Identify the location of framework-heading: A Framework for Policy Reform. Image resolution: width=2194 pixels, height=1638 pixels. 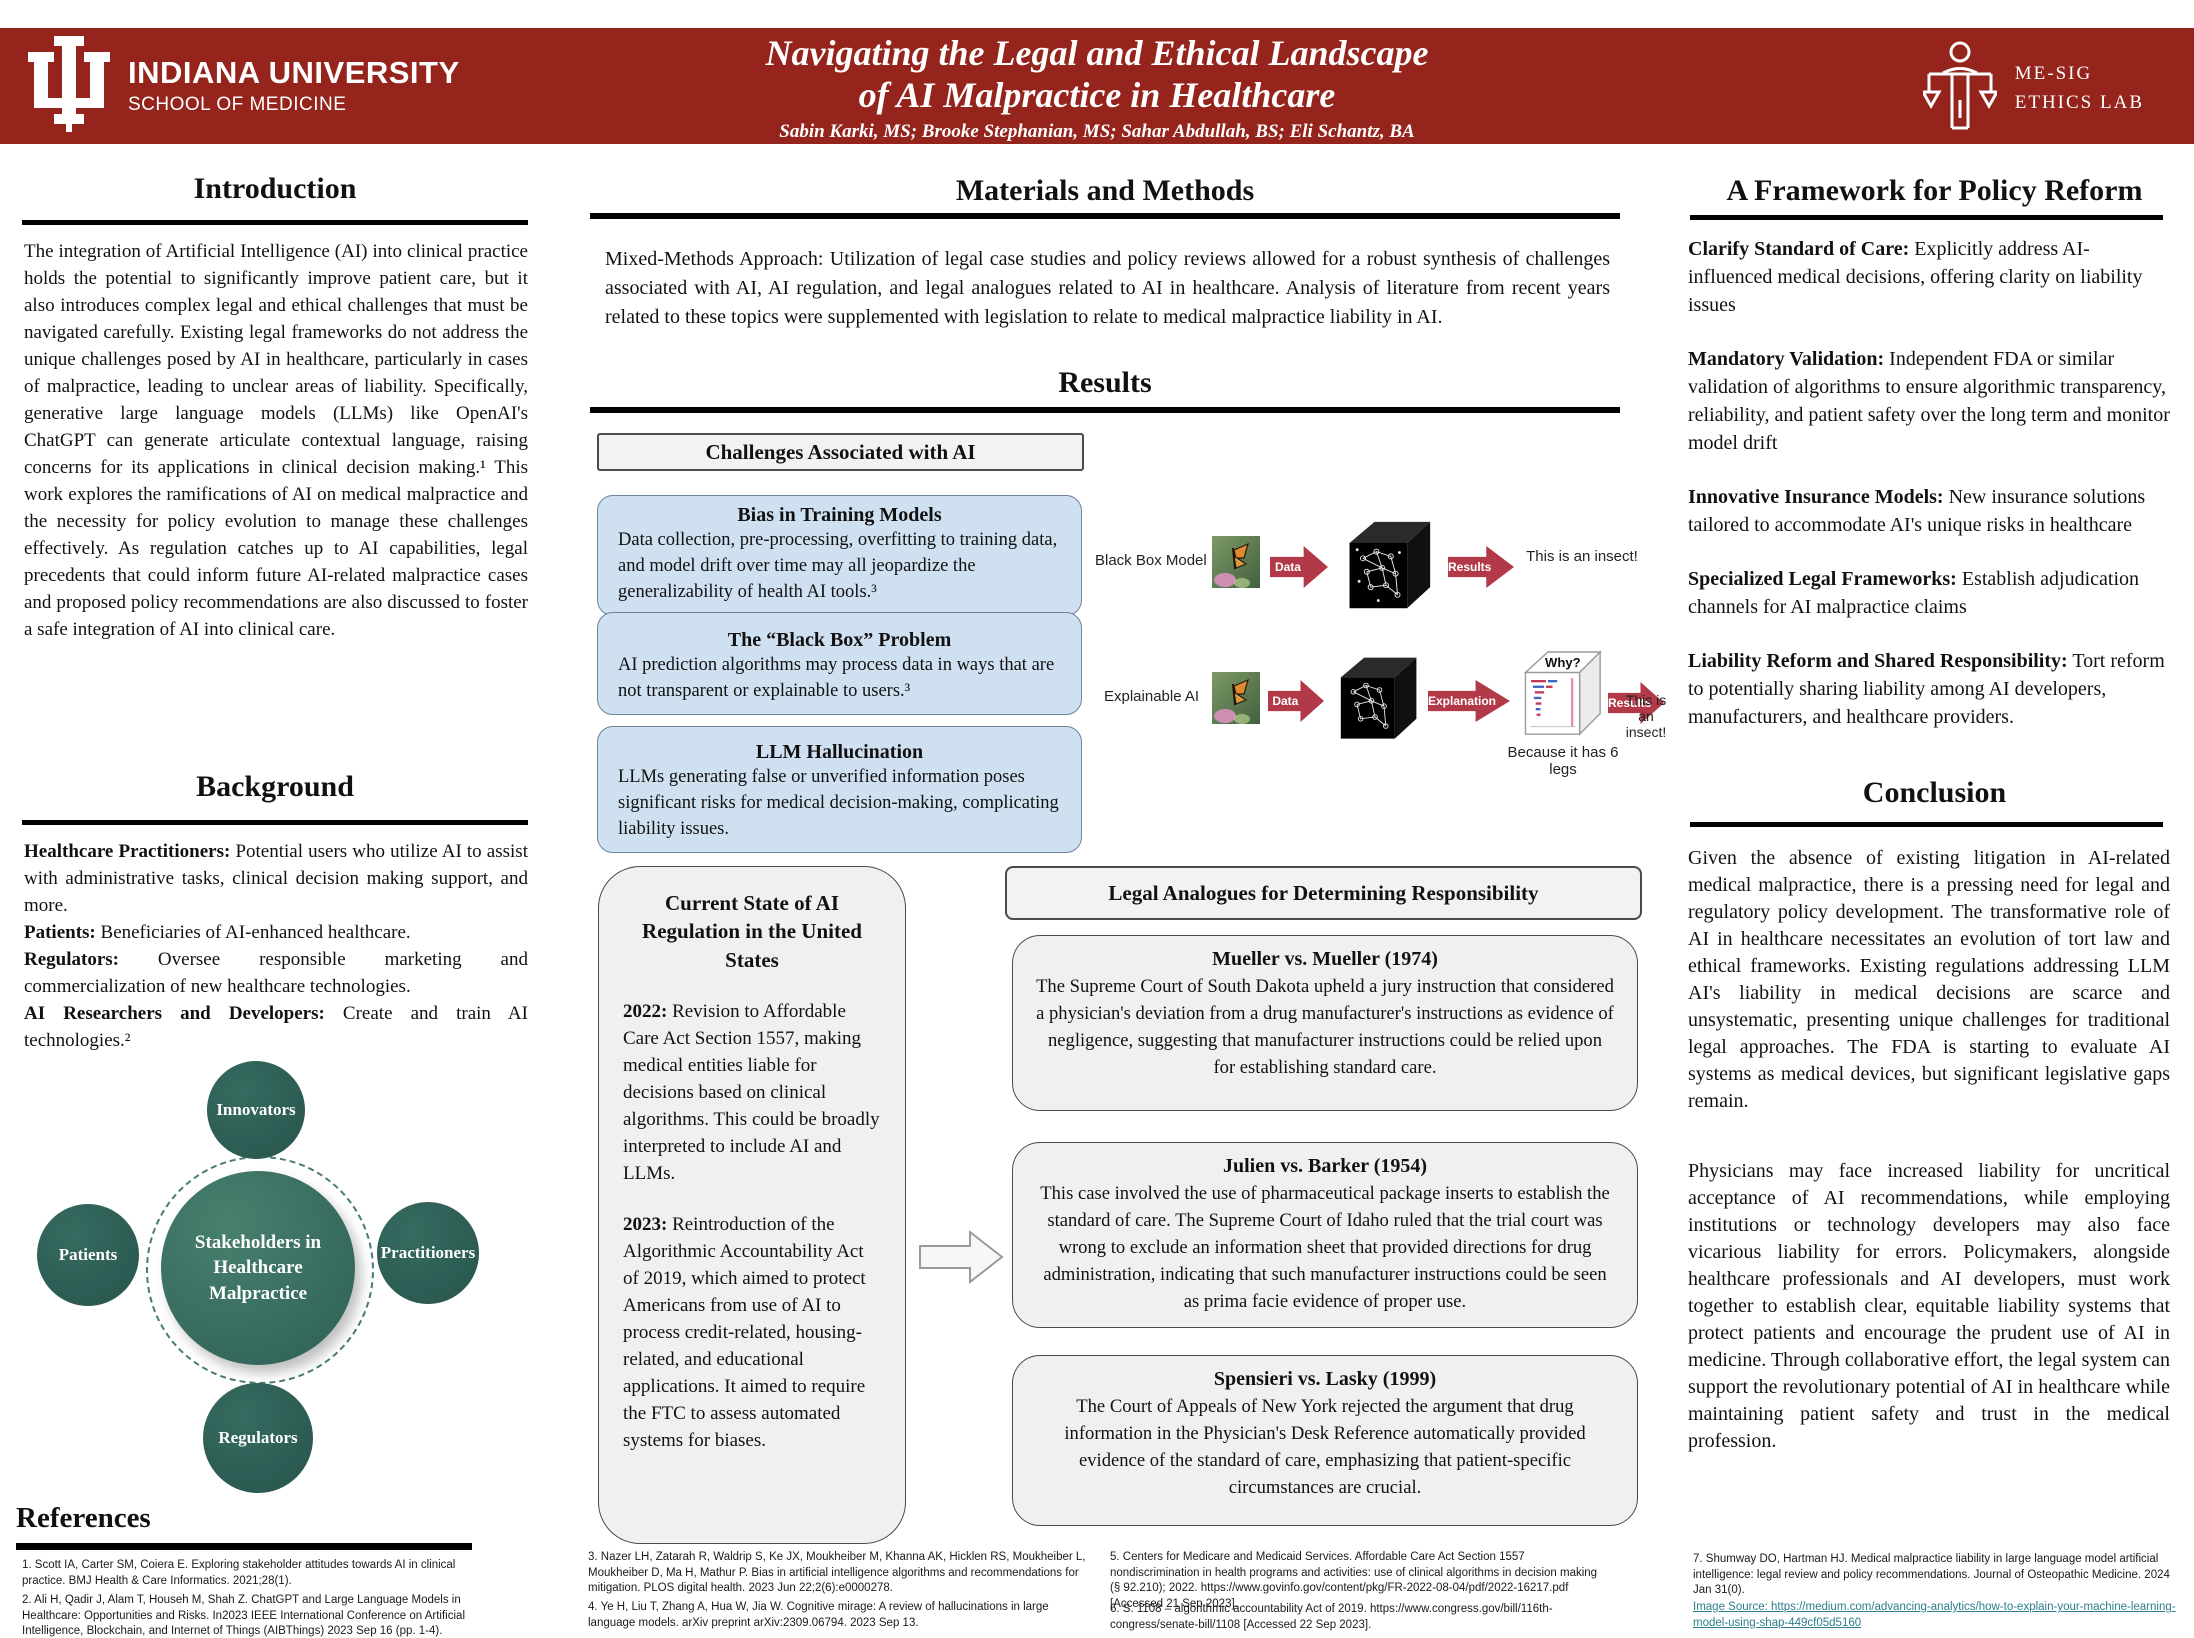
(1934, 190).